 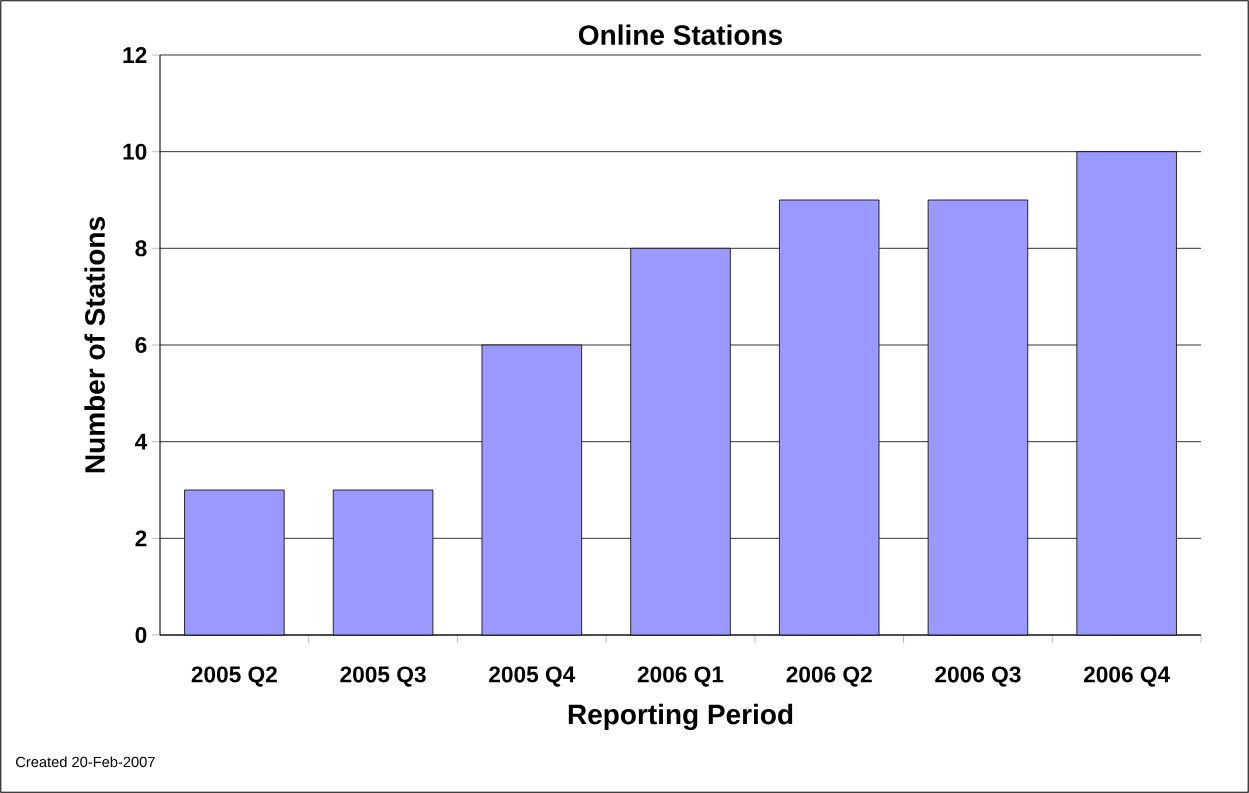 I want to click on y-tick-label: 0, so click(x=141, y=635).